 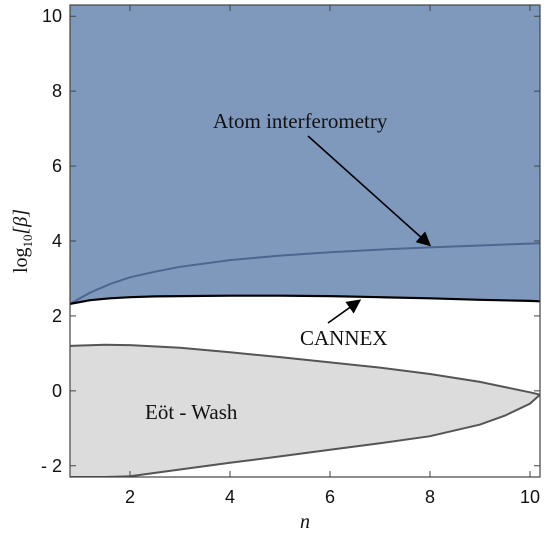 What do you see at coordinates (344, 311) in the screenshot?
I see `cannex-arrow` at bounding box center [344, 311].